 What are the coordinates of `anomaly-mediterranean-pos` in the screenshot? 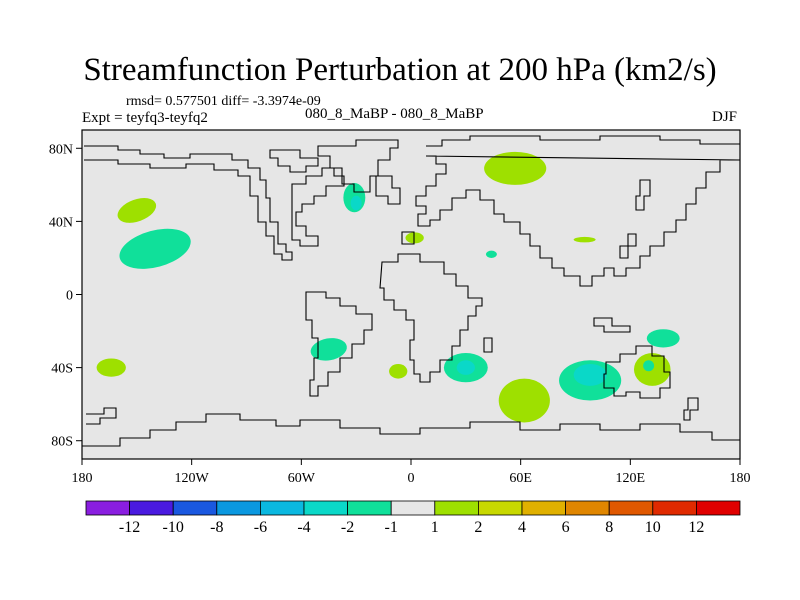 It's located at (414, 238).